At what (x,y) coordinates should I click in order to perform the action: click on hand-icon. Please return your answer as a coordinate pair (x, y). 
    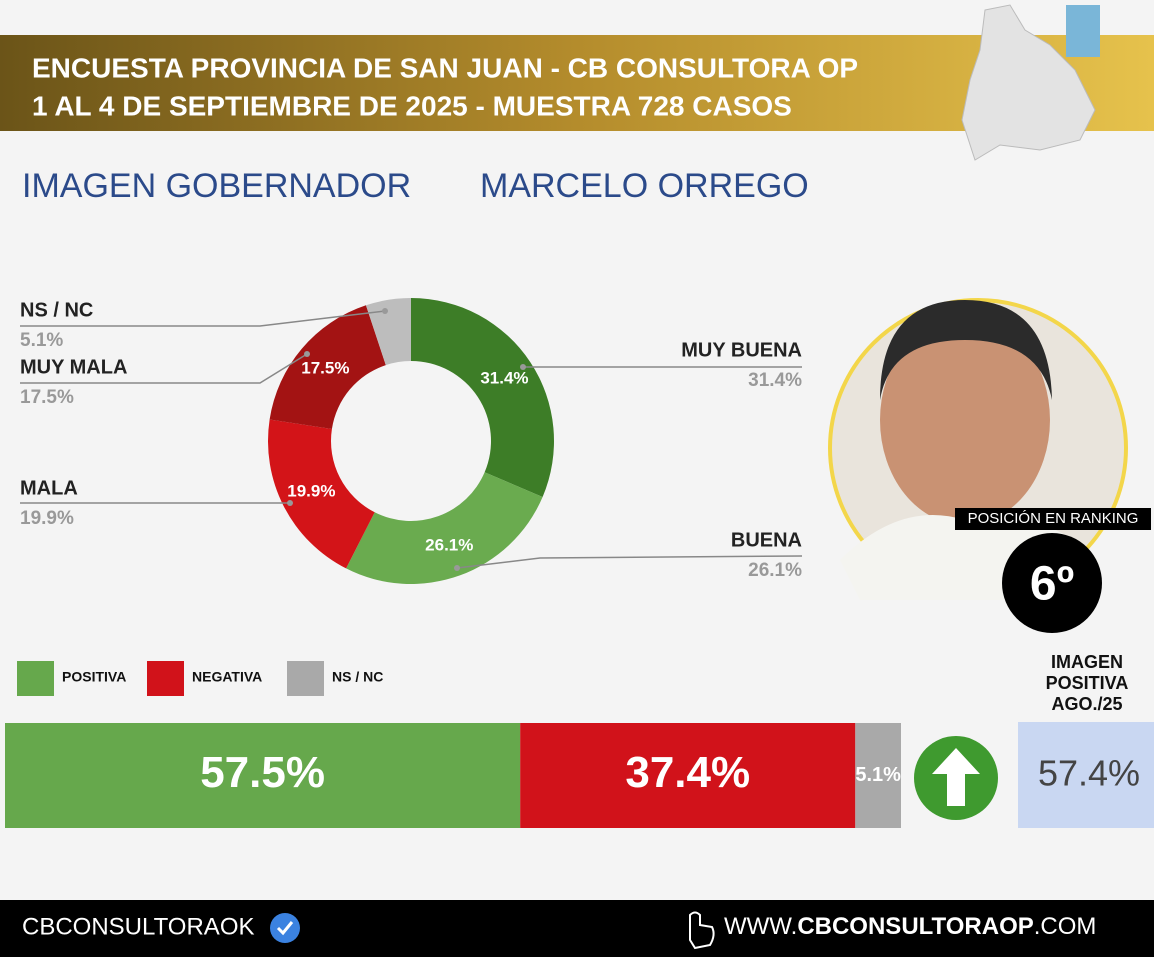
    Looking at the image, I should click on (702, 930).